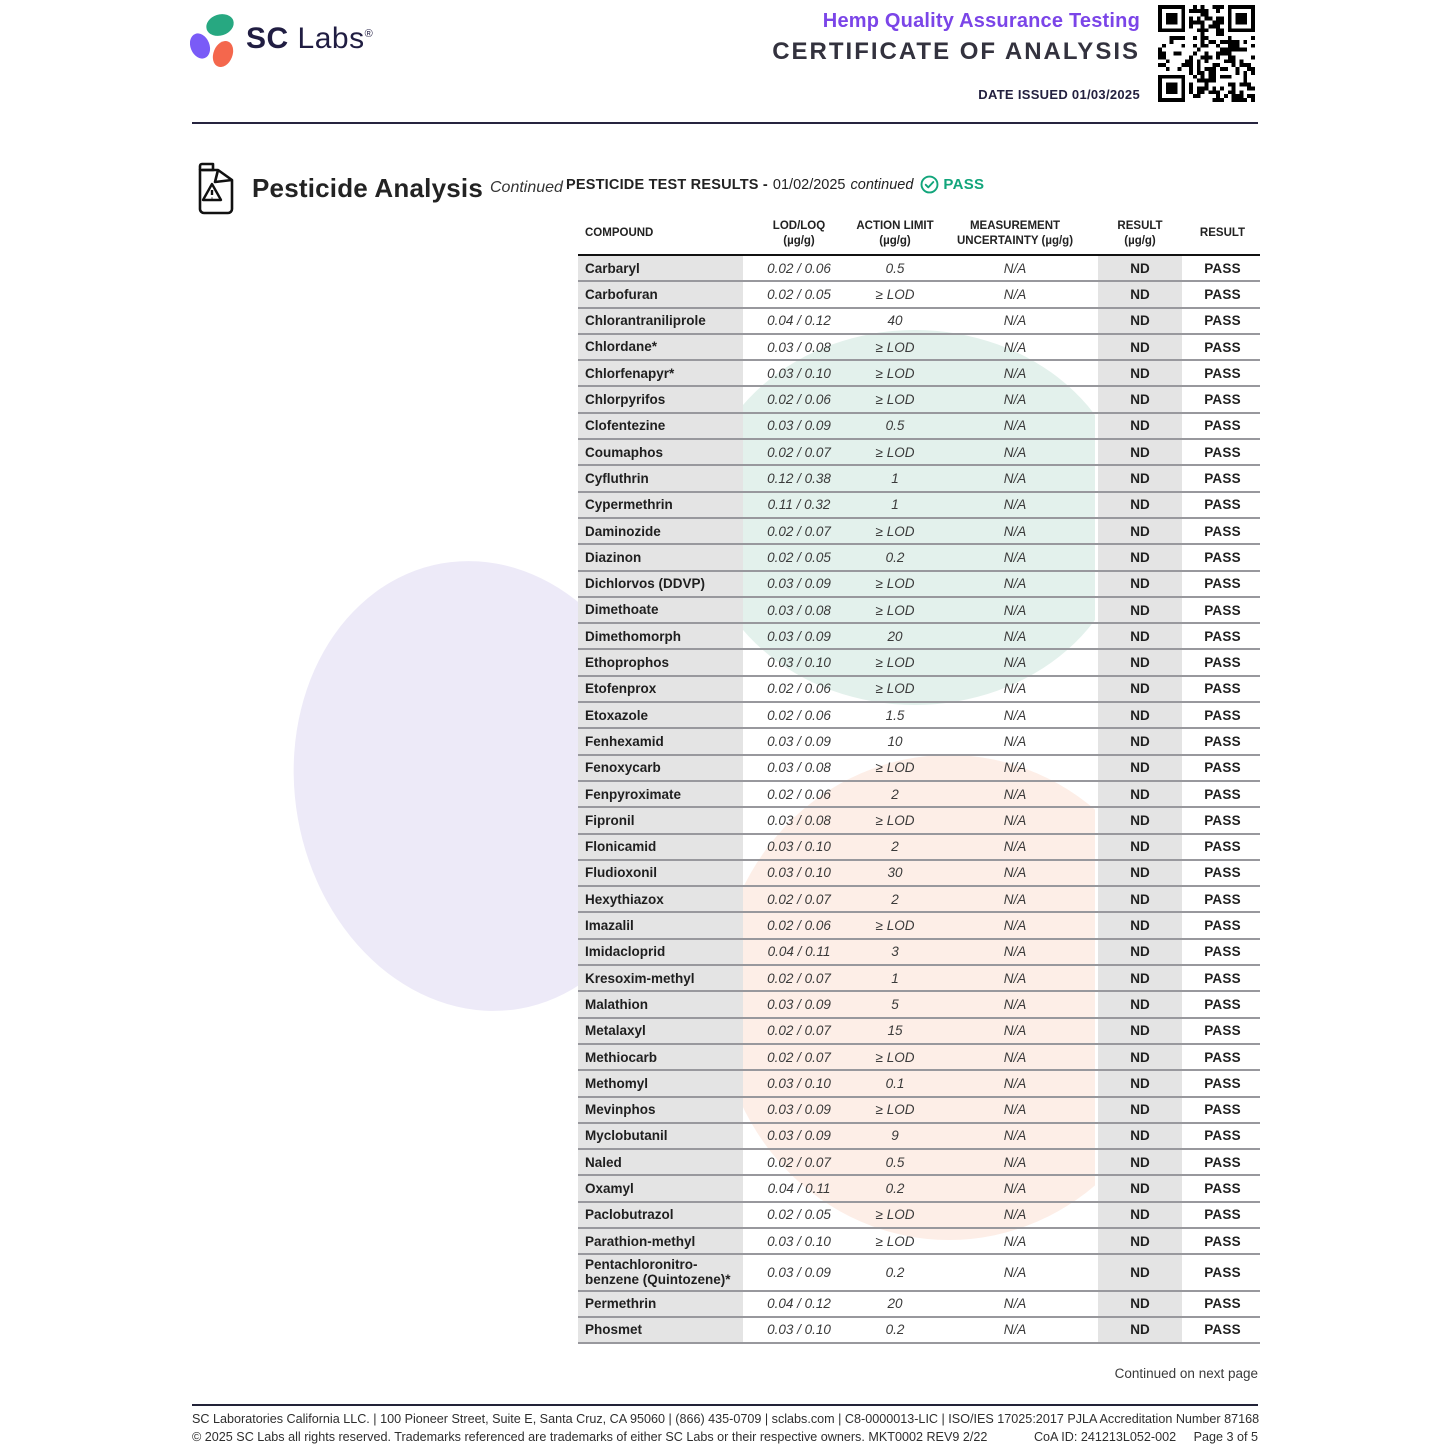  Describe the element at coordinates (660, 268) in the screenshot. I see `compound-cell: Carbaryl` at that location.